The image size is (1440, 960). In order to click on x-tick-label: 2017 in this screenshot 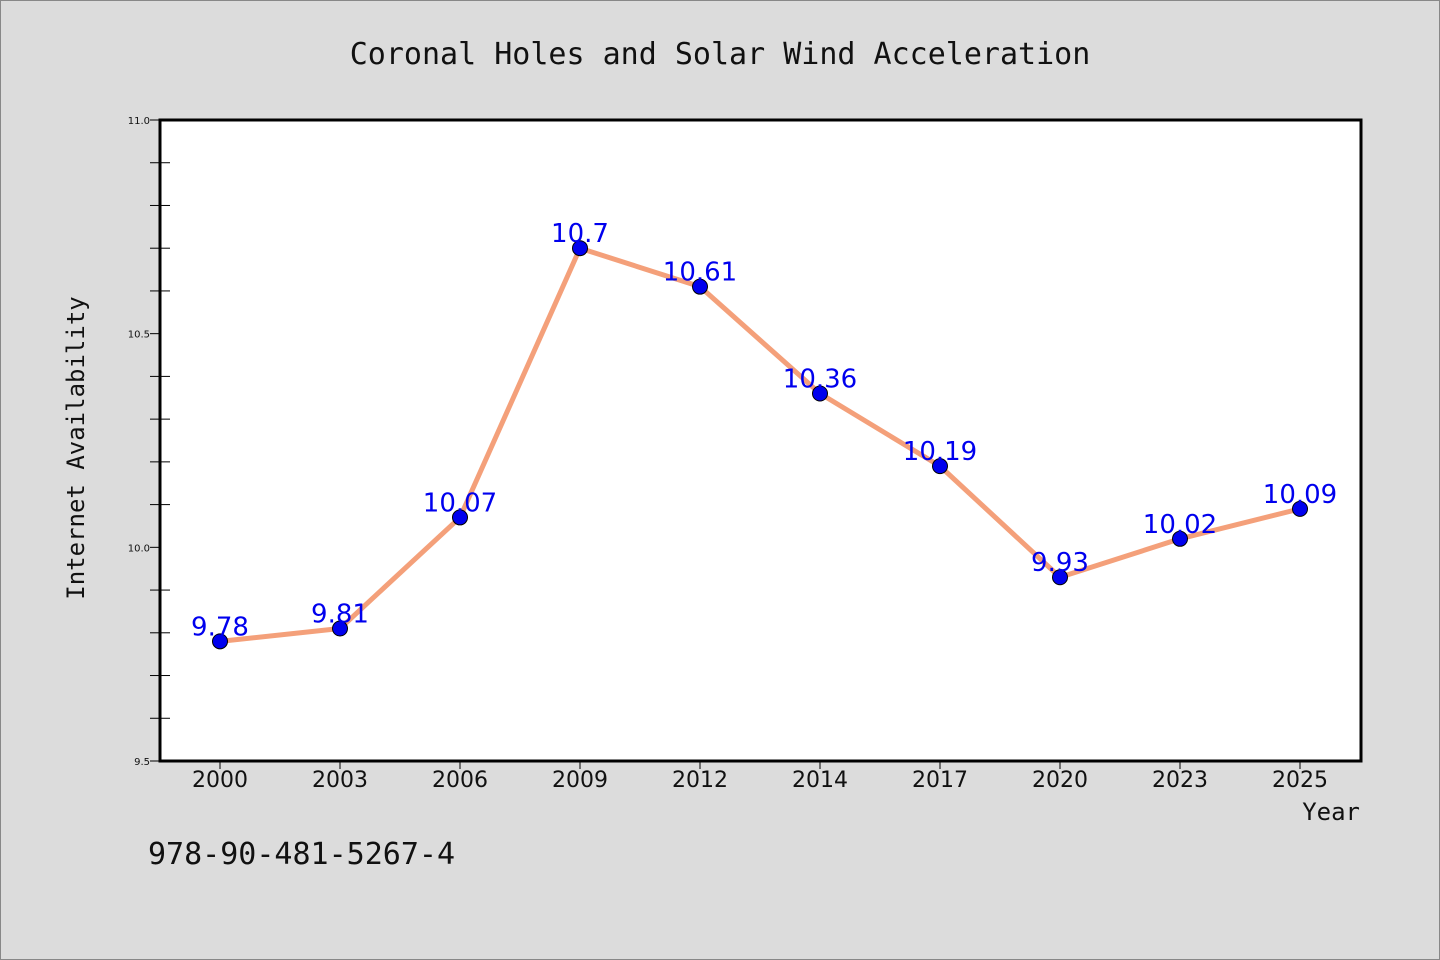, I will do `click(940, 780)`.